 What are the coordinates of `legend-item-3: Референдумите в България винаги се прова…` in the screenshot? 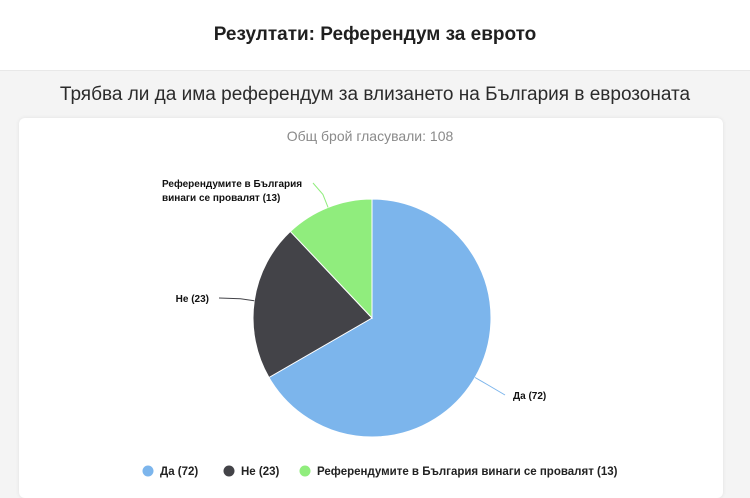 It's located at (467, 472).